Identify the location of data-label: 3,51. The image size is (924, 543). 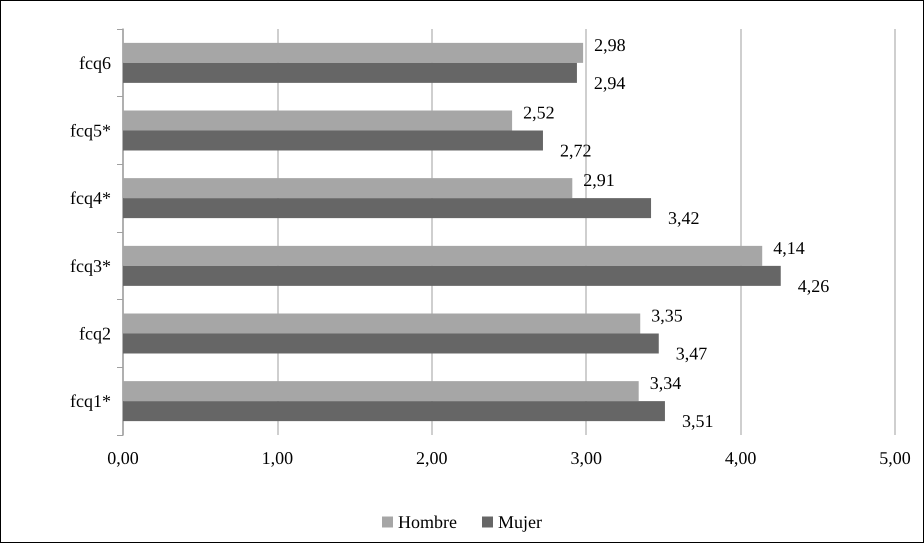
(698, 421).